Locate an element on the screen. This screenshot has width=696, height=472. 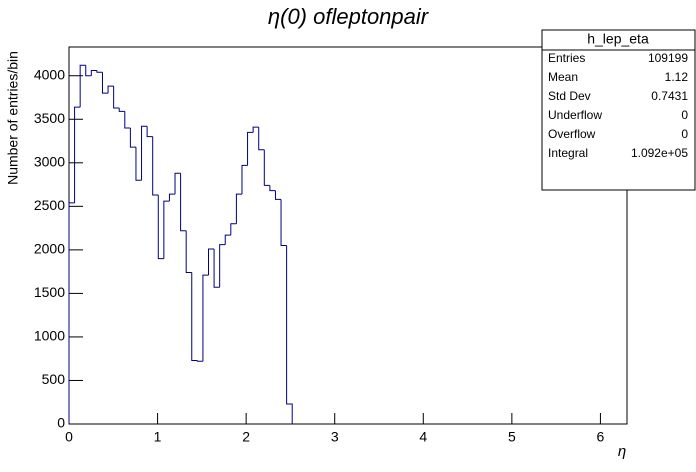
y-tick-label: 3500 is located at coordinates (49, 118).